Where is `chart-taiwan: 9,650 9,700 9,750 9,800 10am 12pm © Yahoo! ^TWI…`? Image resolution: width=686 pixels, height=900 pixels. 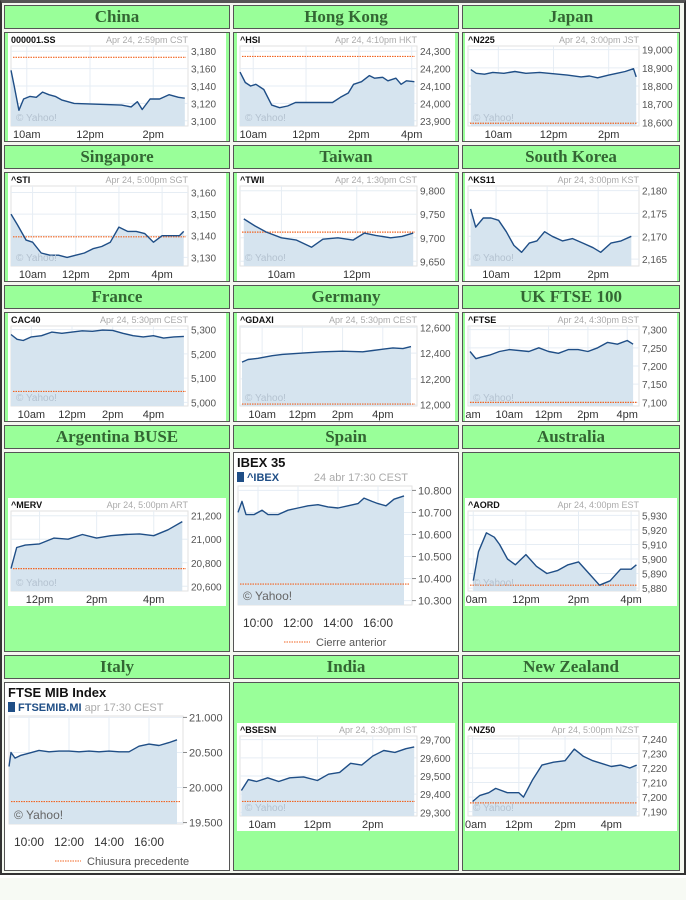 chart-taiwan: 9,650 9,700 9,750 9,800 10am 12pm © Yahoo! ^TWI… is located at coordinates (346, 227).